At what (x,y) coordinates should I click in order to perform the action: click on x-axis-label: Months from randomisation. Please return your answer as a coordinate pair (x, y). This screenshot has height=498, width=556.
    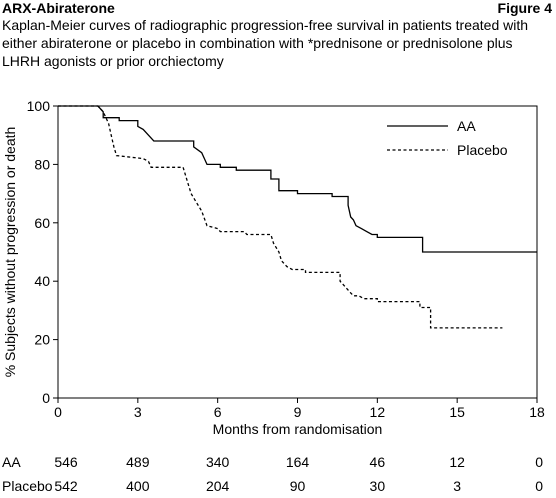
    Looking at the image, I should click on (298, 429).